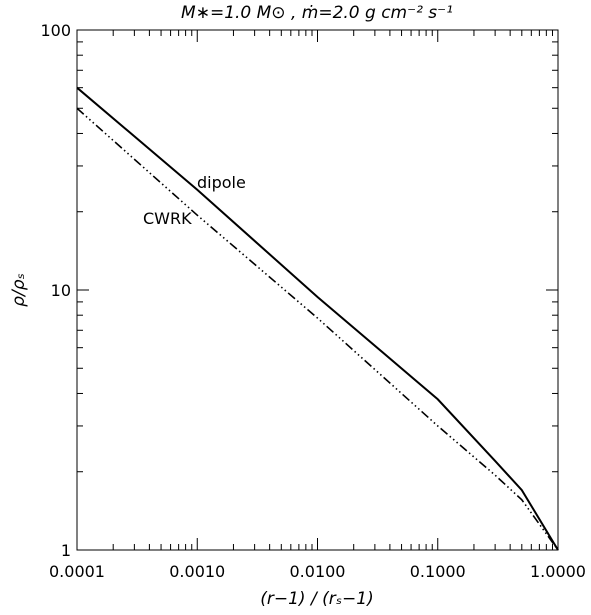 Image resolution: width=591 pixels, height=615 pixels. Describe the element at coordinates (317, 13) in the screenshot. I see `chart-title: M∗=1.0 M⊙ , ṁ=2.0 g cm⁻² s⁻¹` at that location.